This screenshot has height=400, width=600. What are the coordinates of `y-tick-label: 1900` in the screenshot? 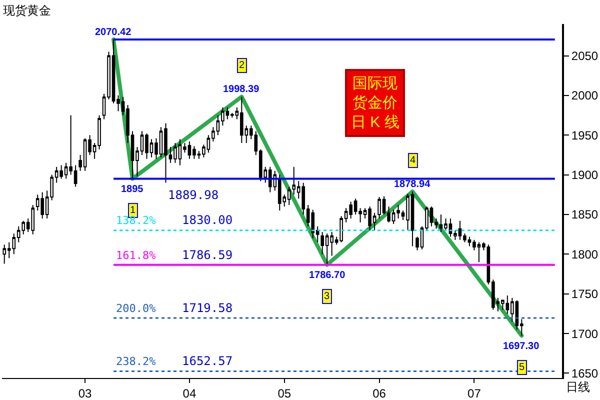 It's located at (584, 175).